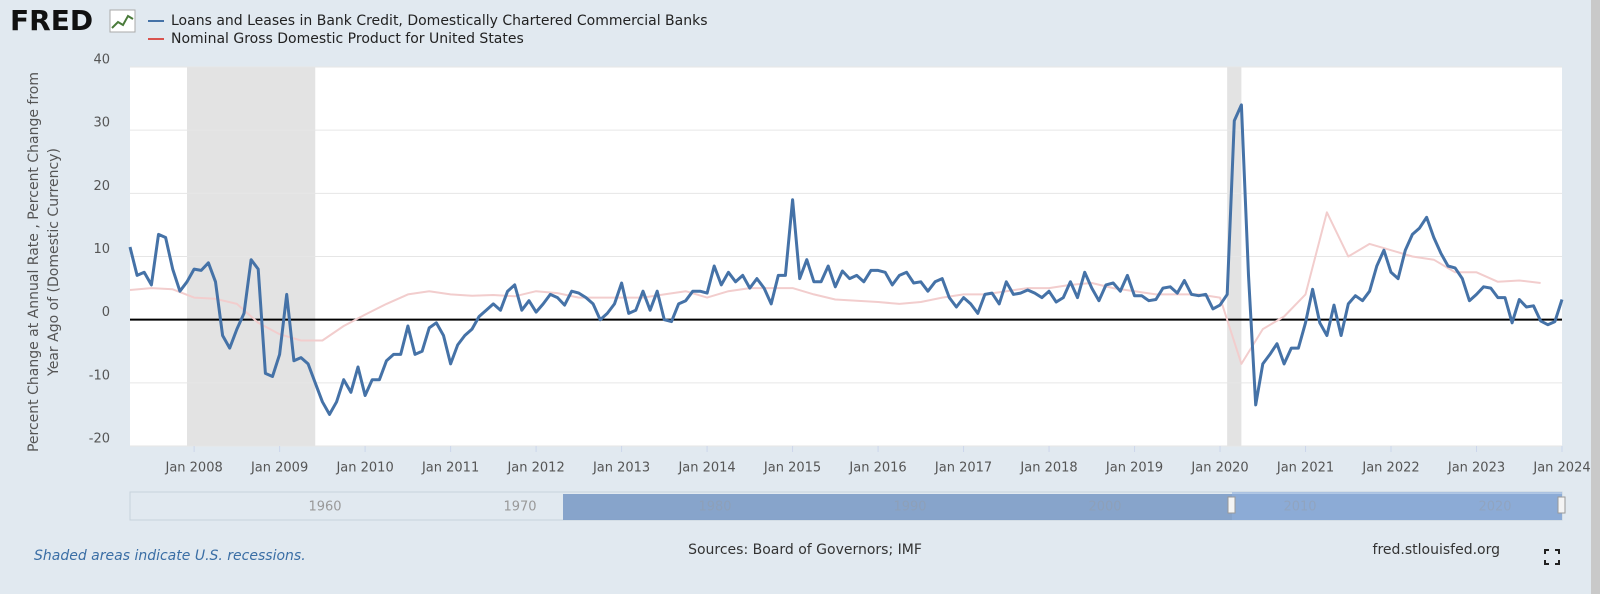 Image resolution: width=1600 pixels, height=594 pixels. Describe the element at coordinates (279, 468) in the screenshot. I see `x-tick-label: Jan 2009` at that location.